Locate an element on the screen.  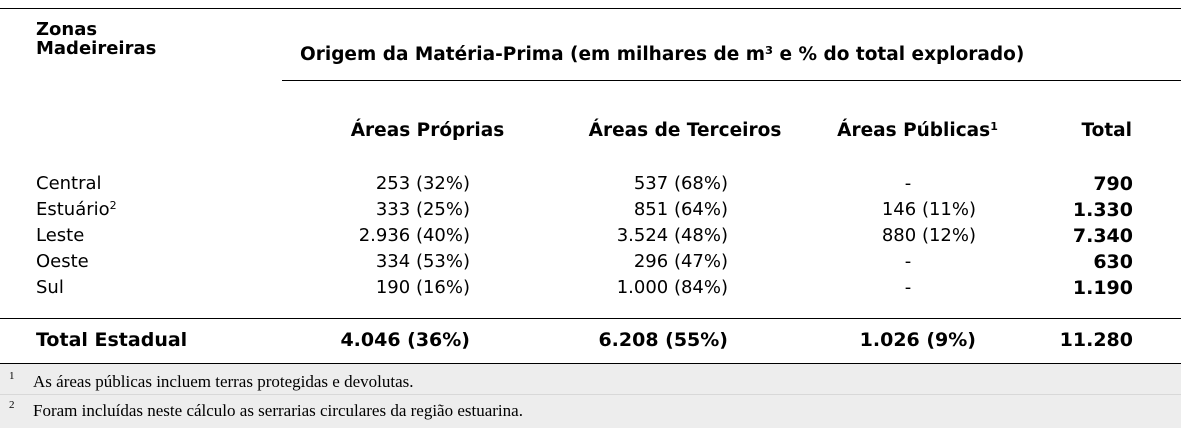
row-total: 1.190 is located at coordinates (1102, 288).